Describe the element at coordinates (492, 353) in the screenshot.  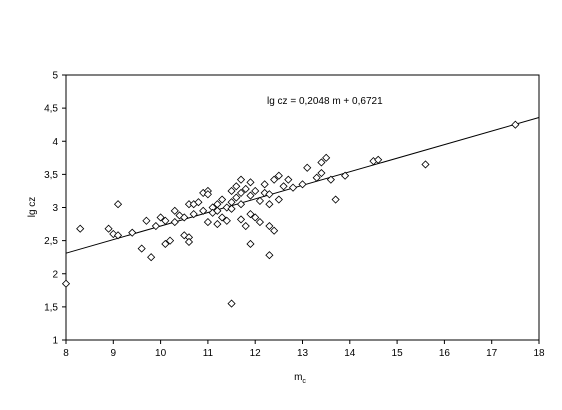
I see `x-tick-label: 17` at that location.